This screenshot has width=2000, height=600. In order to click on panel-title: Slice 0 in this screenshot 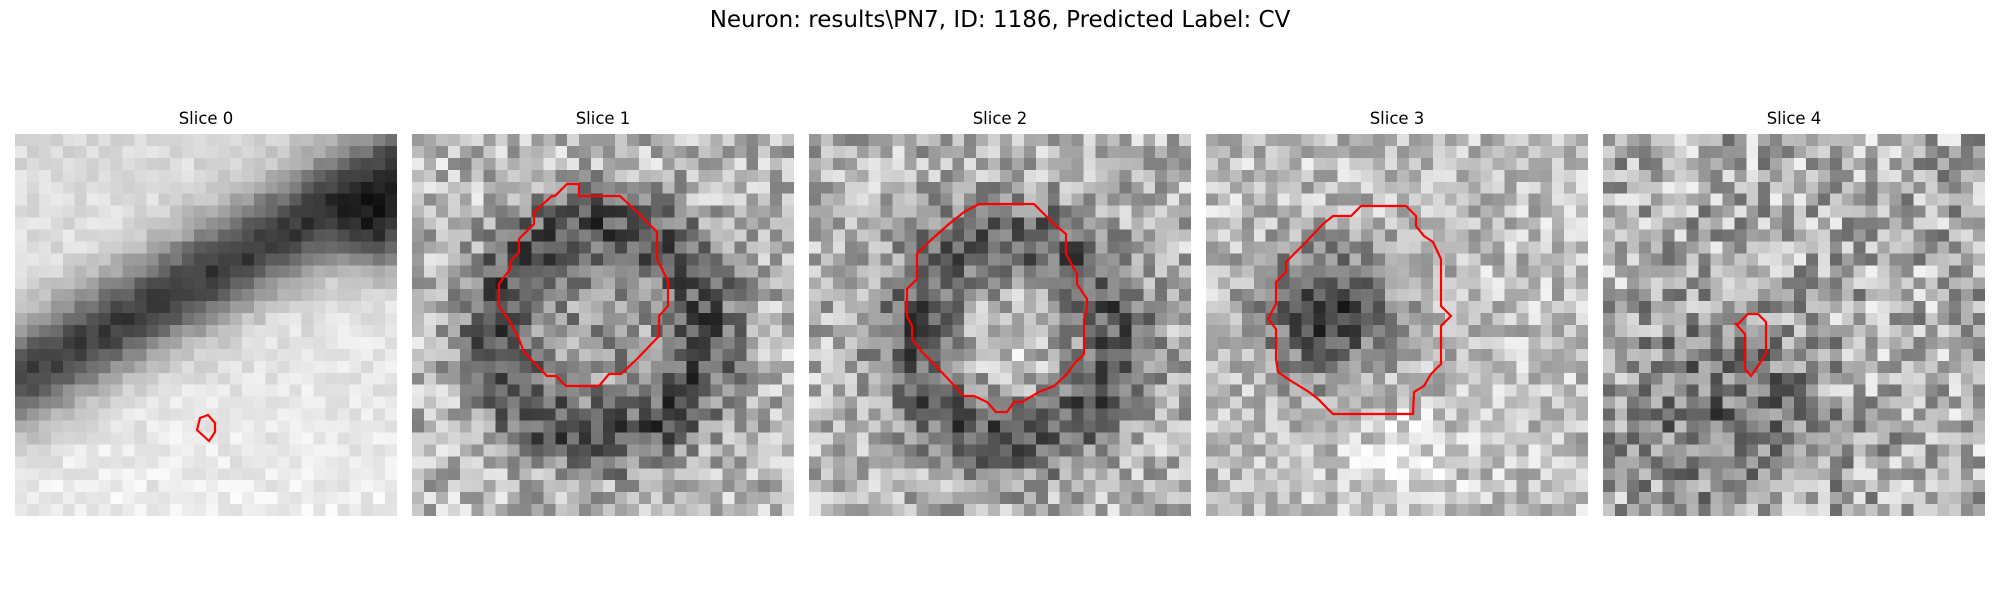, I will do `click(206, 118)`.